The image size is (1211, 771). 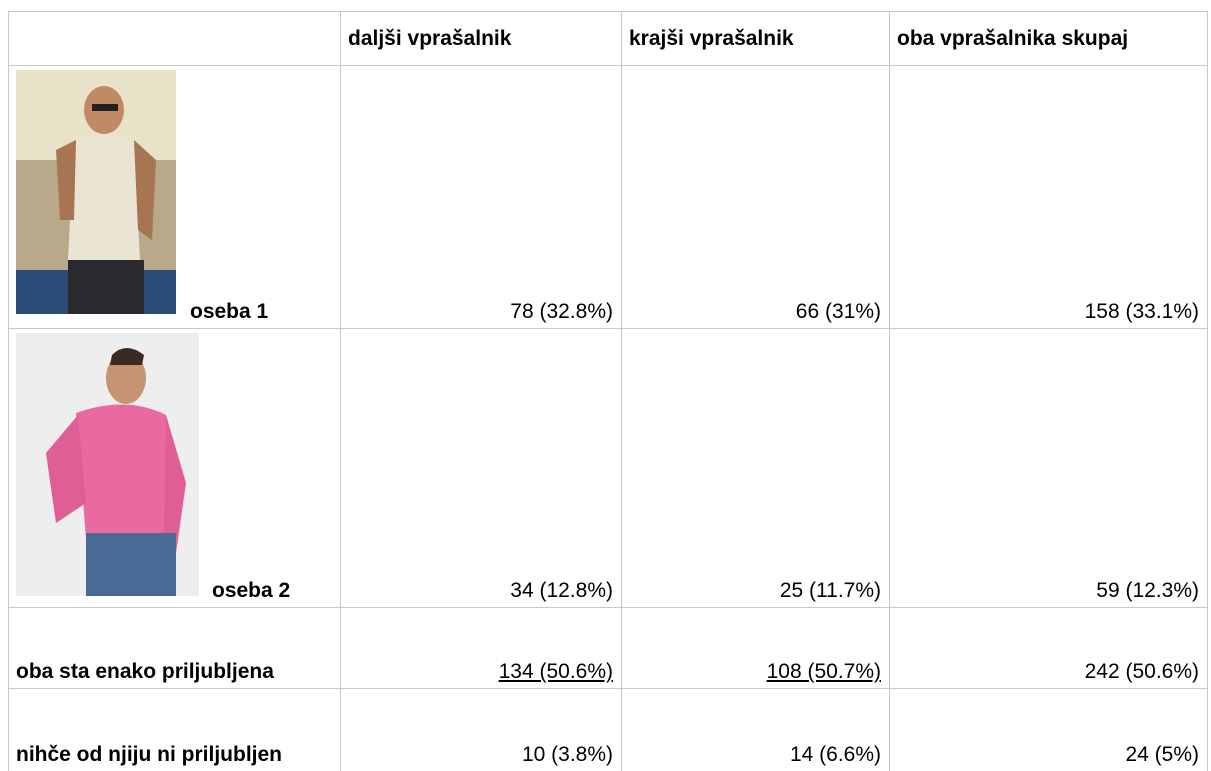 I want to click on value-cell-text: 66 (31%), so click(x=838, y=311).